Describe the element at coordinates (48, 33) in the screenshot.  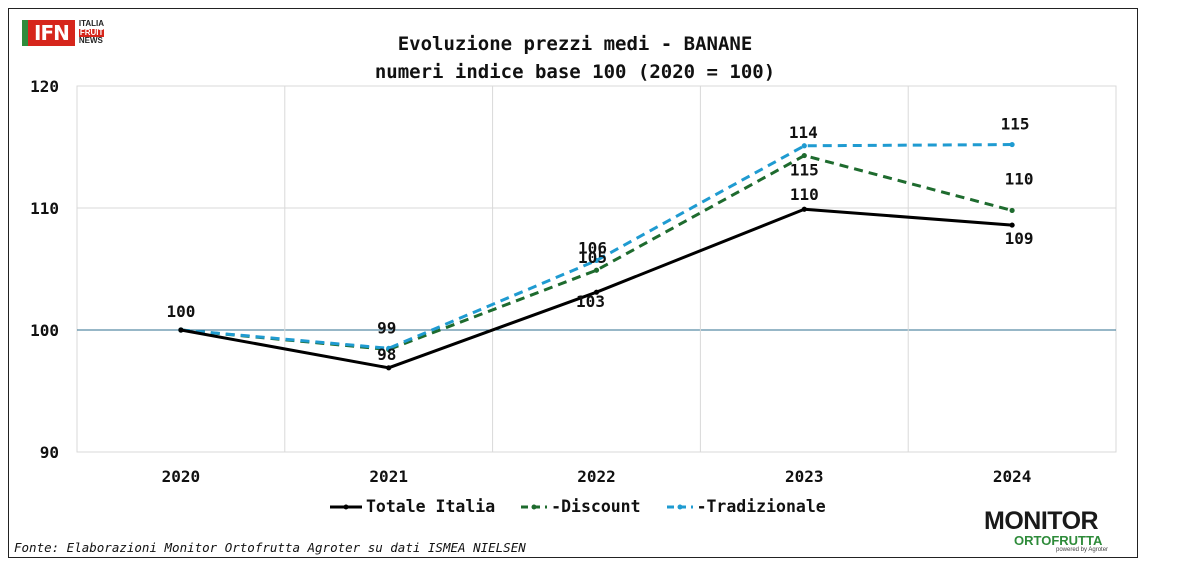
I see `ifn-logo-mark: IFN` at that location.